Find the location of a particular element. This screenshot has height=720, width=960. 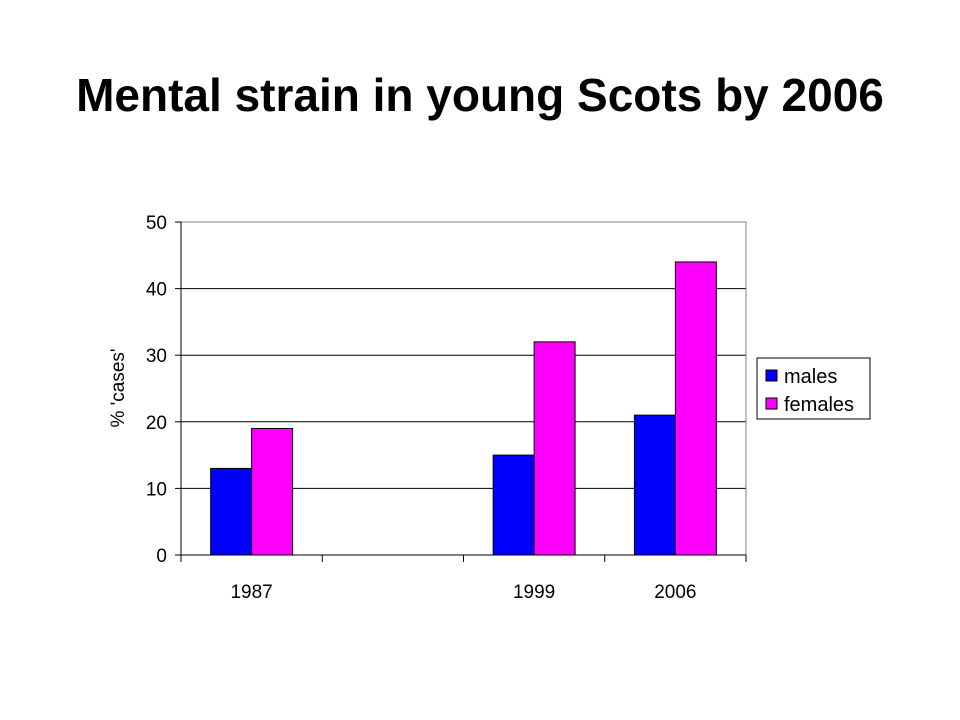

legend: males females is located at coordinates (813, 388).